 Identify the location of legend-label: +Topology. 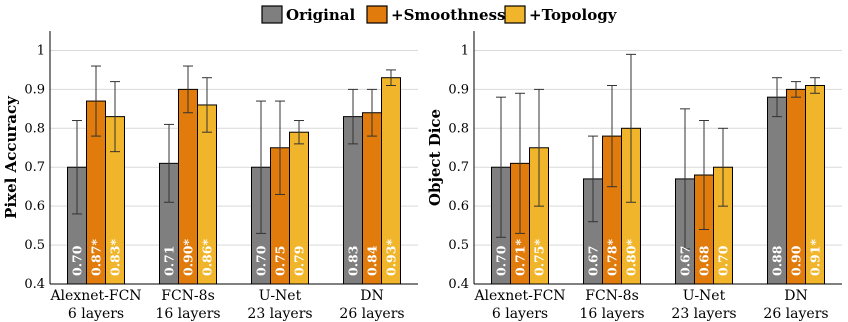
(573, 15).